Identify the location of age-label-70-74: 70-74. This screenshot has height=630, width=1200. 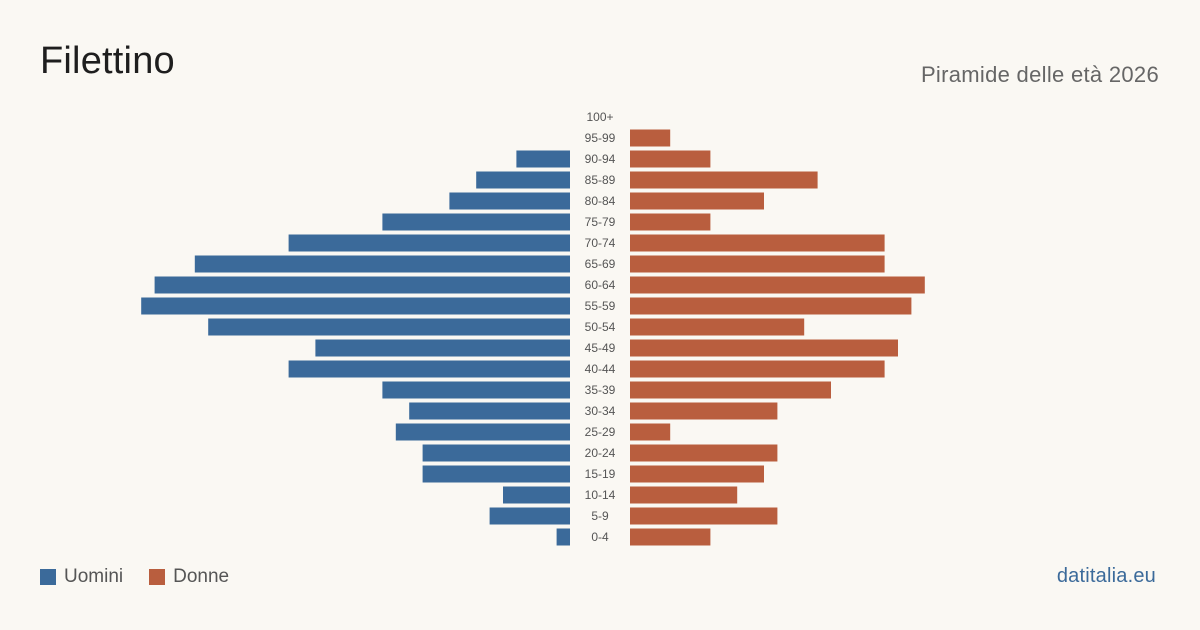
(600, 243).